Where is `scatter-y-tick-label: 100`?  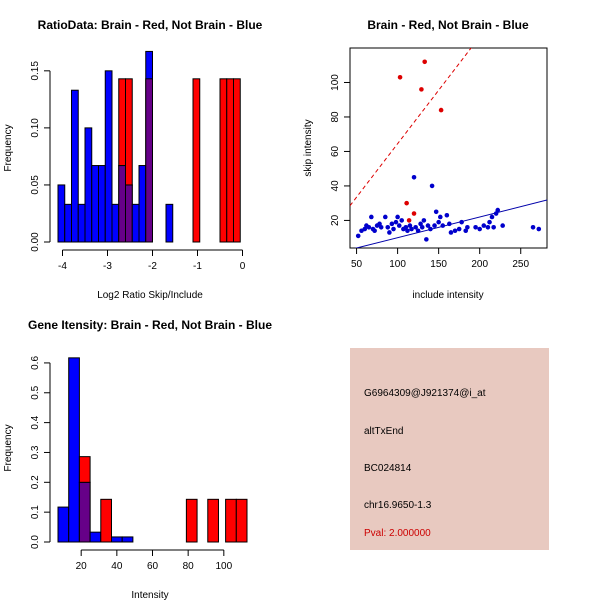 scatter-y-tick-label: 100 is located at coordinates (335, 82).